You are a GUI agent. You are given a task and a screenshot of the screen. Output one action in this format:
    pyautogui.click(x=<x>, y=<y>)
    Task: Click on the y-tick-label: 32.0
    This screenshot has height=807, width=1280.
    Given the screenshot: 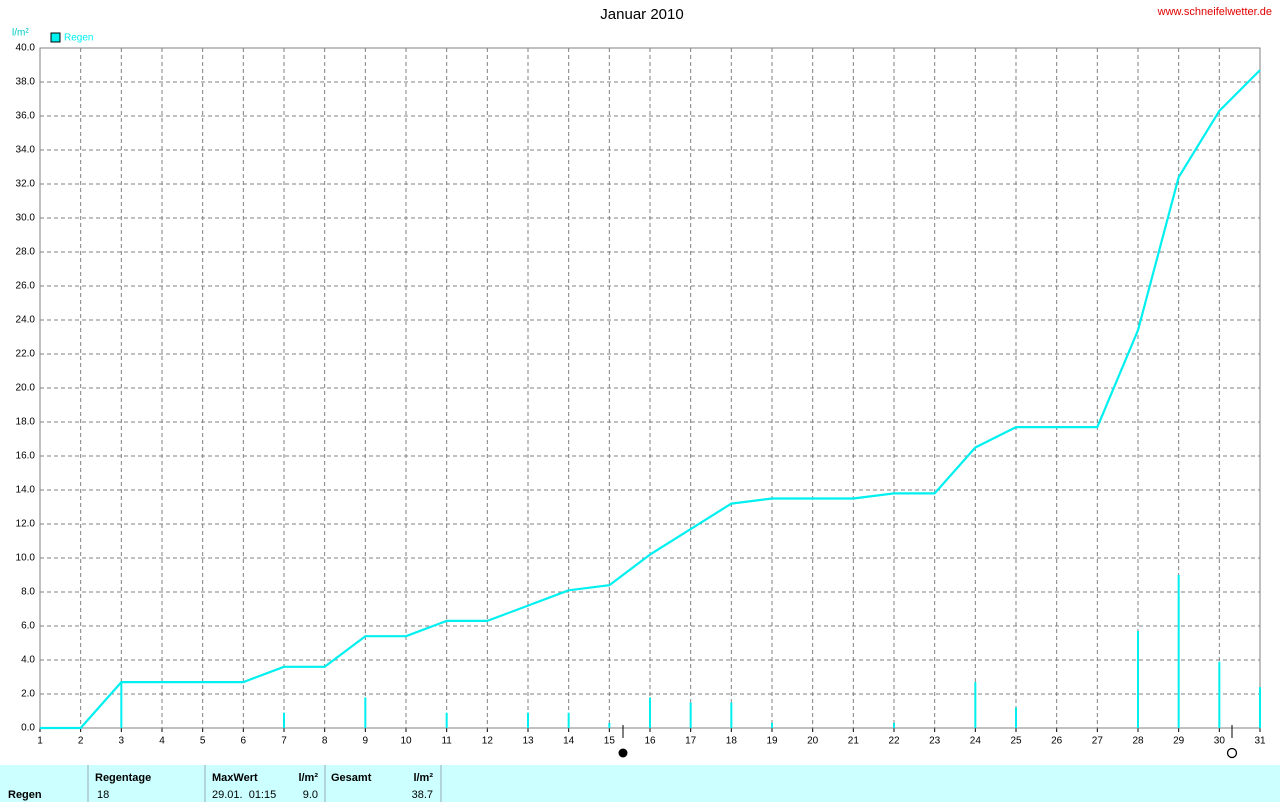 What is the action you would take?
    pyautogui.click(x=26, y=184)
    